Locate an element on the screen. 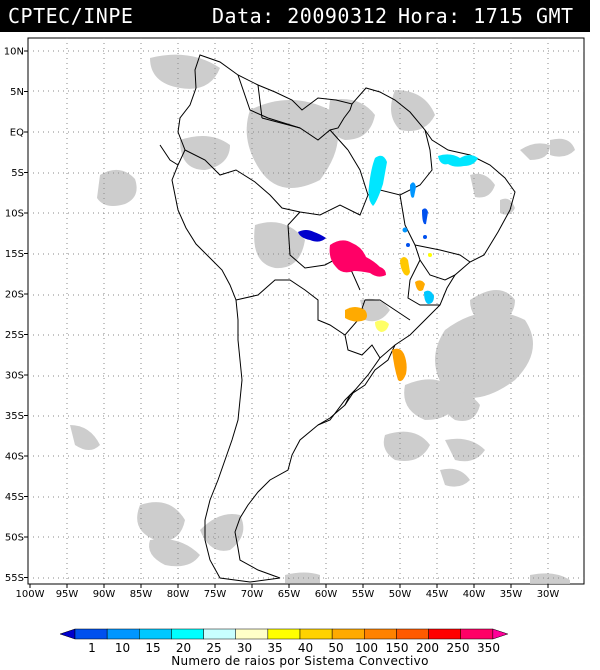  title-bar: CPTEC/INPE Data: 20090312 Hora: 1715 GMT is located at coordinates (295, 16).